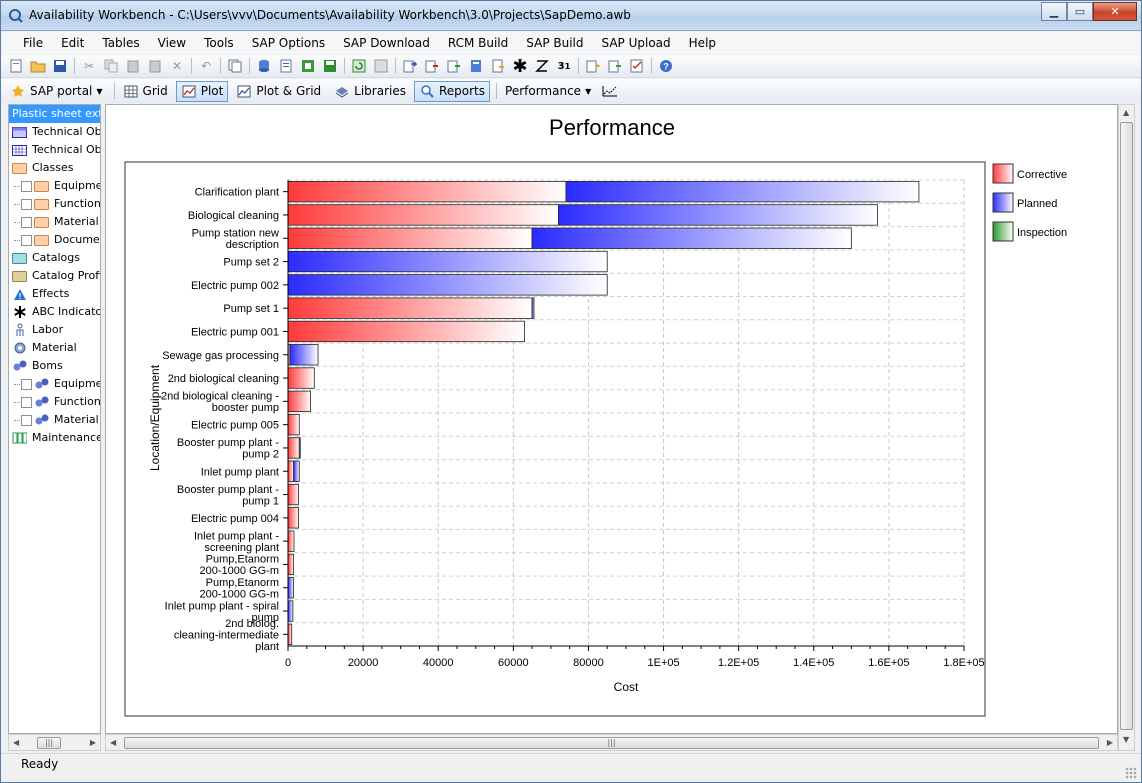 This screenshot has width=1142, height=783. I want to click on refresh-icon, so click(359, 66).